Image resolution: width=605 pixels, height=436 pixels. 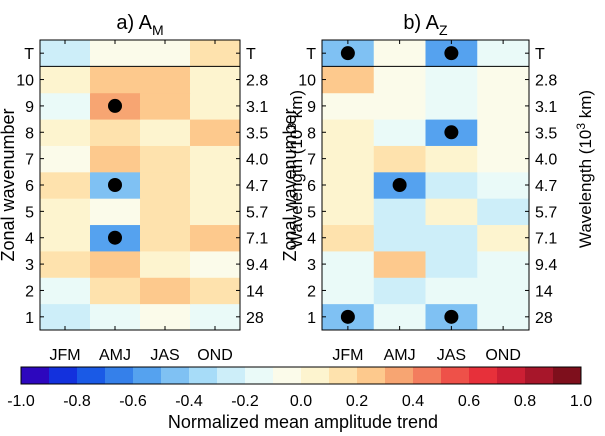 What do you see at coordinates (347, 355) in the screenshot?
I see `x-tick-label: JFM` at bounding box center [347, 355].